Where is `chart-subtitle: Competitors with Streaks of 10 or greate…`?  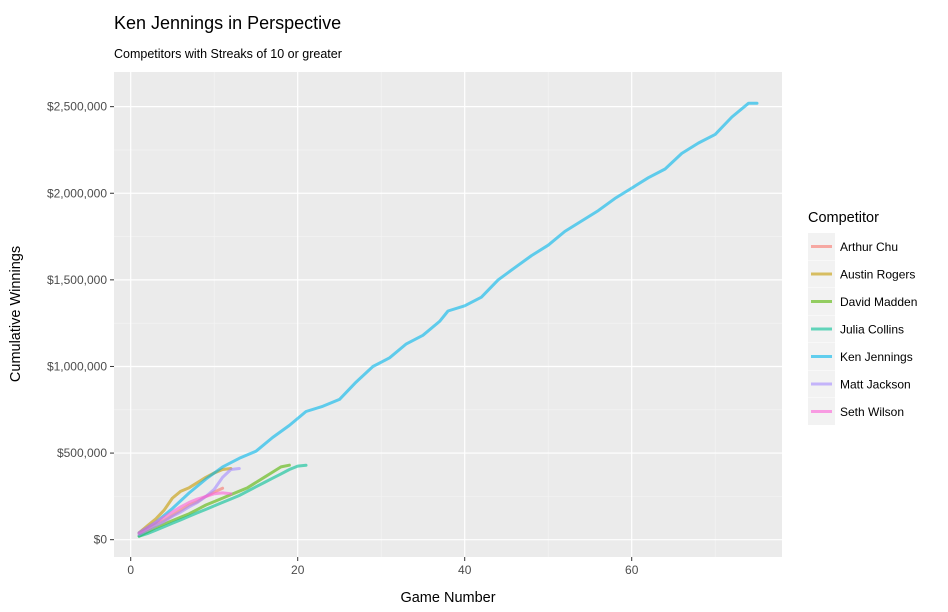 chart-subtitle: Competitors with Streaks of 10 or greate… is located at coordinates (228, 54).